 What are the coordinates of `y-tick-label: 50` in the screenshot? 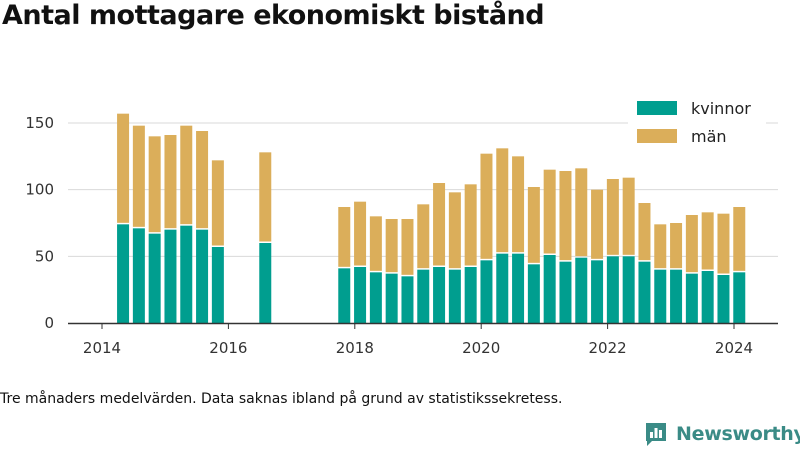 It's located at (44, 256).